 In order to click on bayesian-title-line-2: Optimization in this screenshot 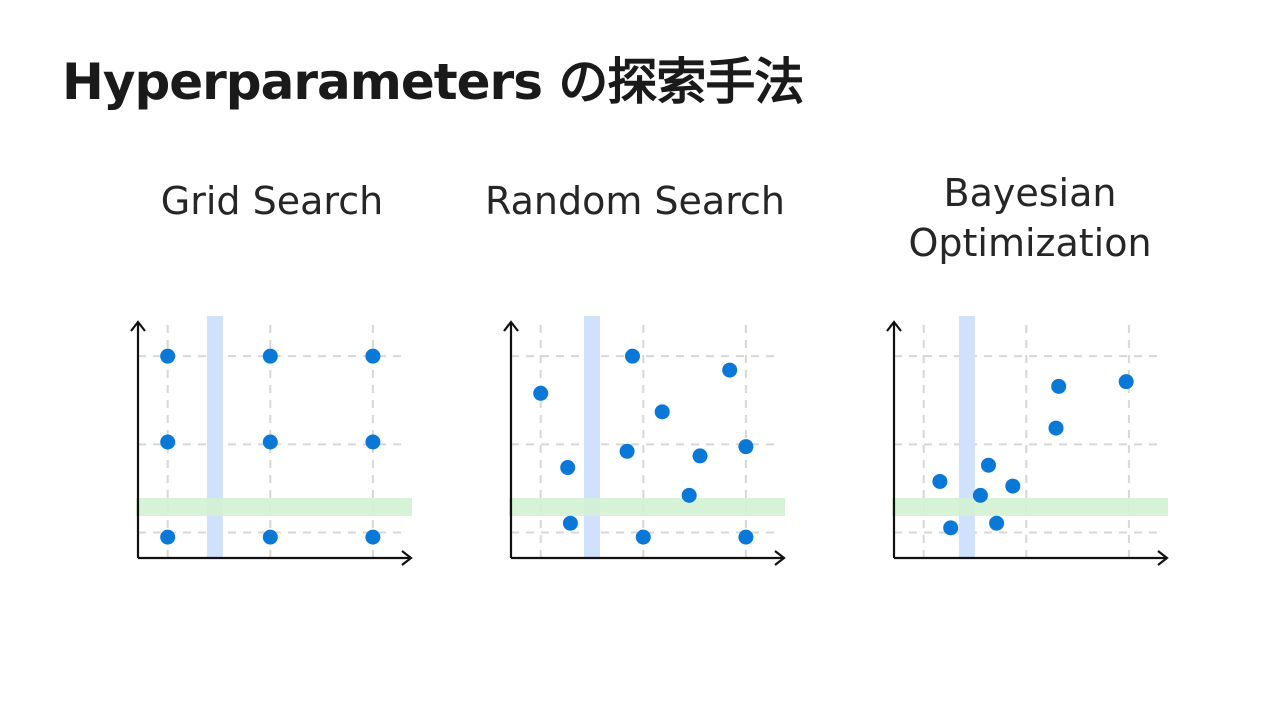, I will do `click(1030, 243)`.